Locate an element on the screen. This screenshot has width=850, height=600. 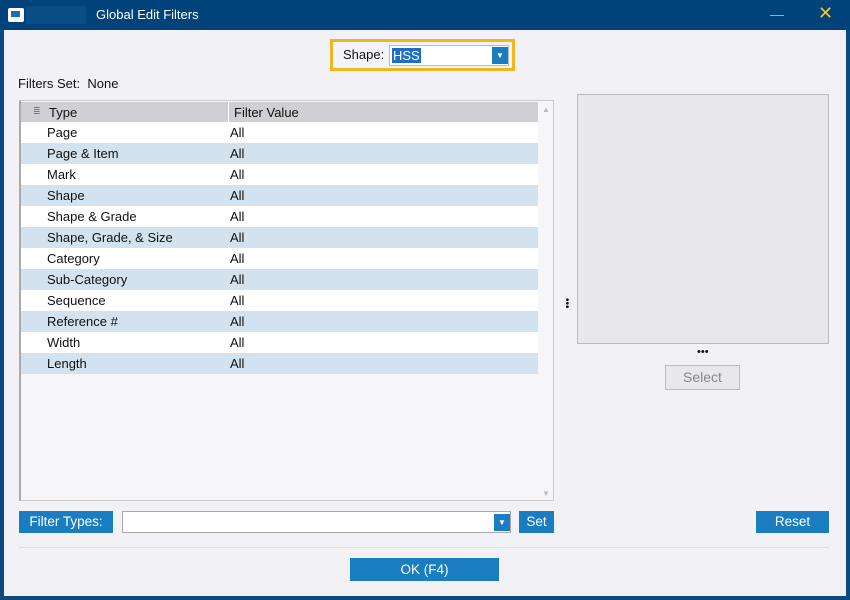
table-row: Length All is located at coordinates (279, 363).